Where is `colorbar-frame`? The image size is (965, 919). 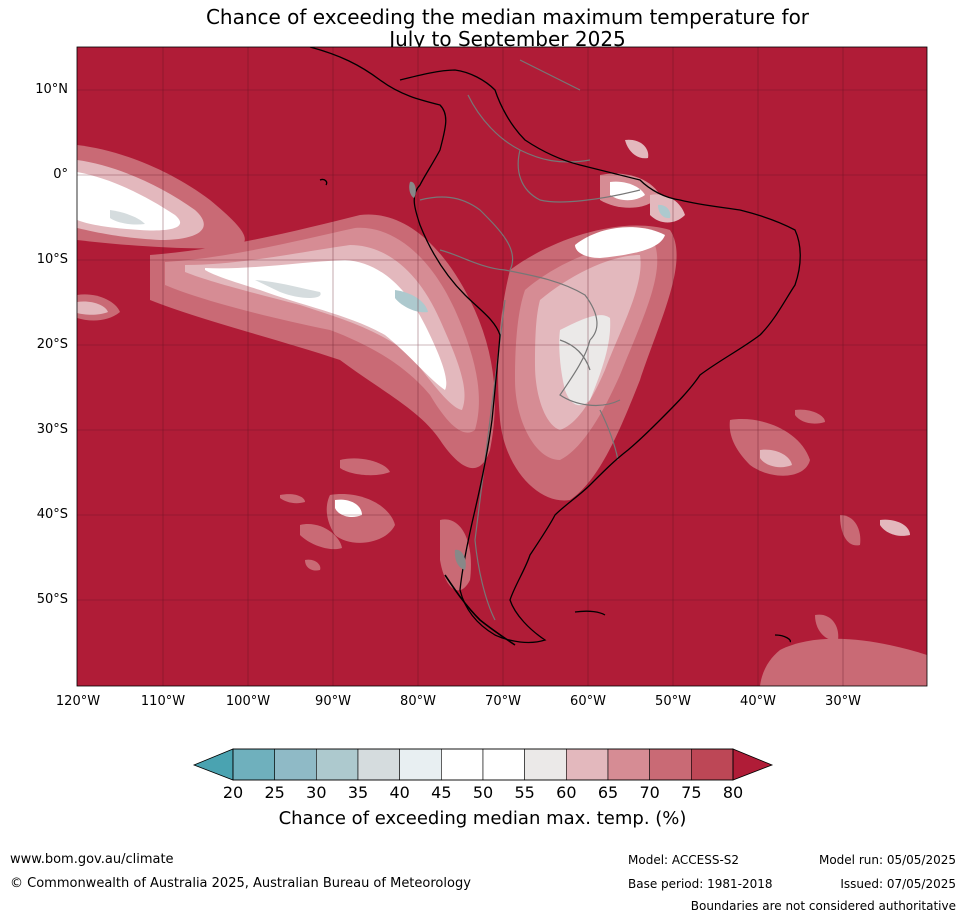
colorbar-frame is located at coordinates (483, 764).